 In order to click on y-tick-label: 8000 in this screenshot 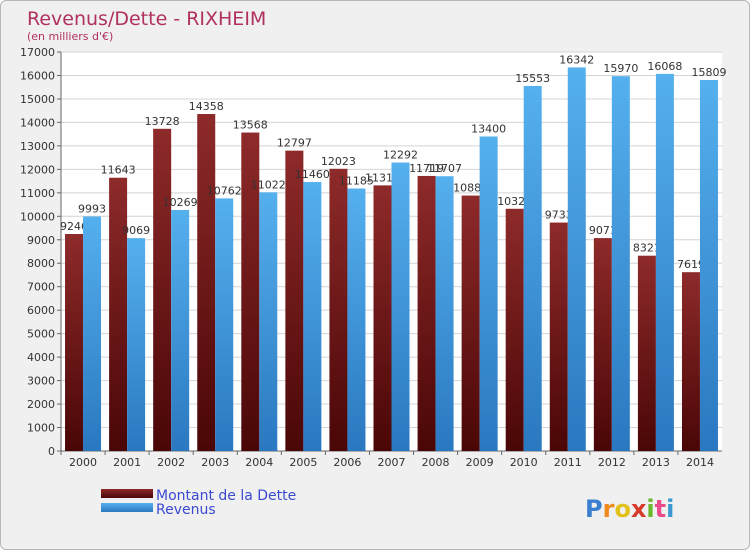, I will do `click(41, 263)`.